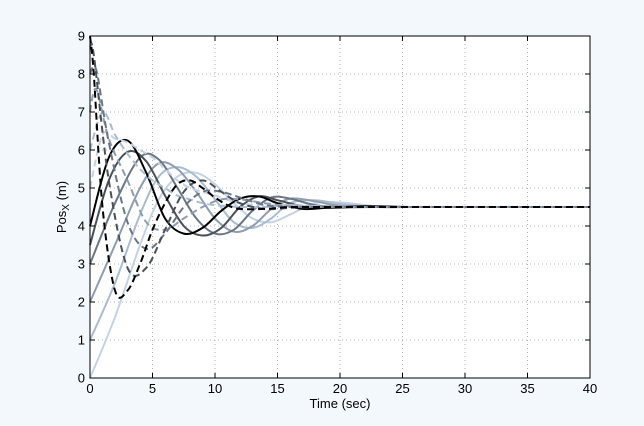 This screenshot has height=426, width=644. Describe the element at coordinates (81, 378) in the screenshot. I see `y-tick-label: 0` at that location.